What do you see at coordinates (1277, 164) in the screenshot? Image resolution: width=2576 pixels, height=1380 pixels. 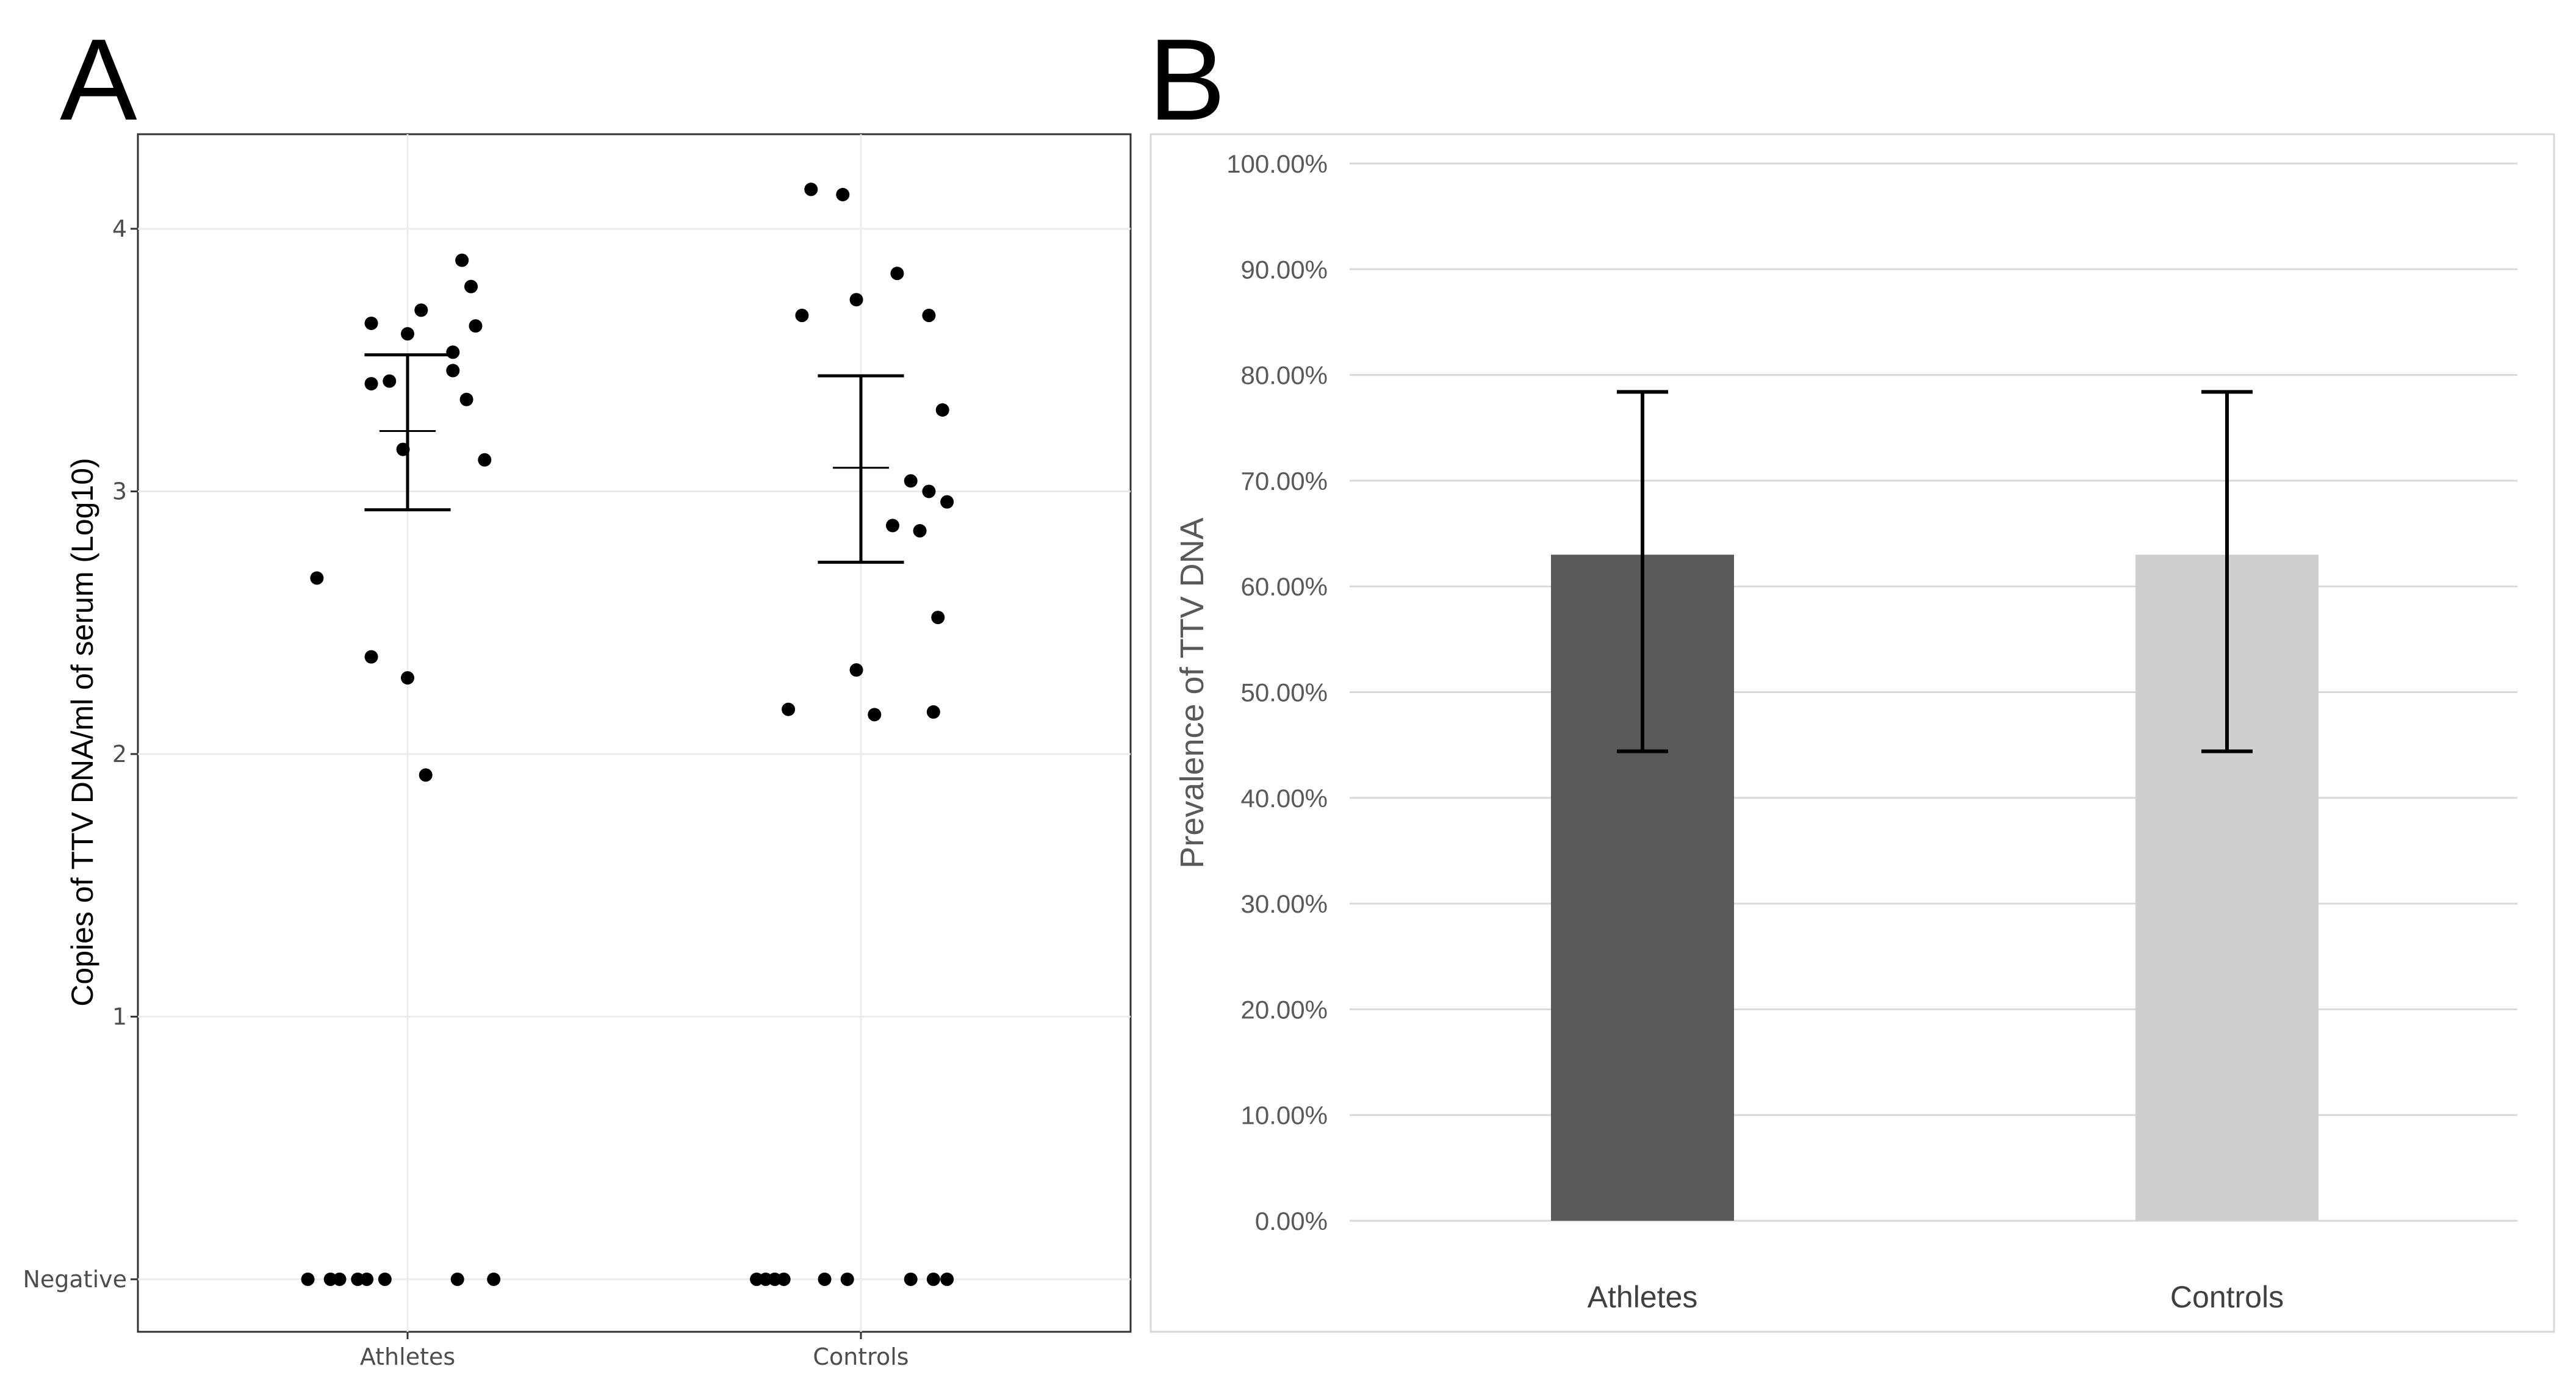 I see `panel-b-y-tick-label: 100.00%` at bounding box center [1277, 164].